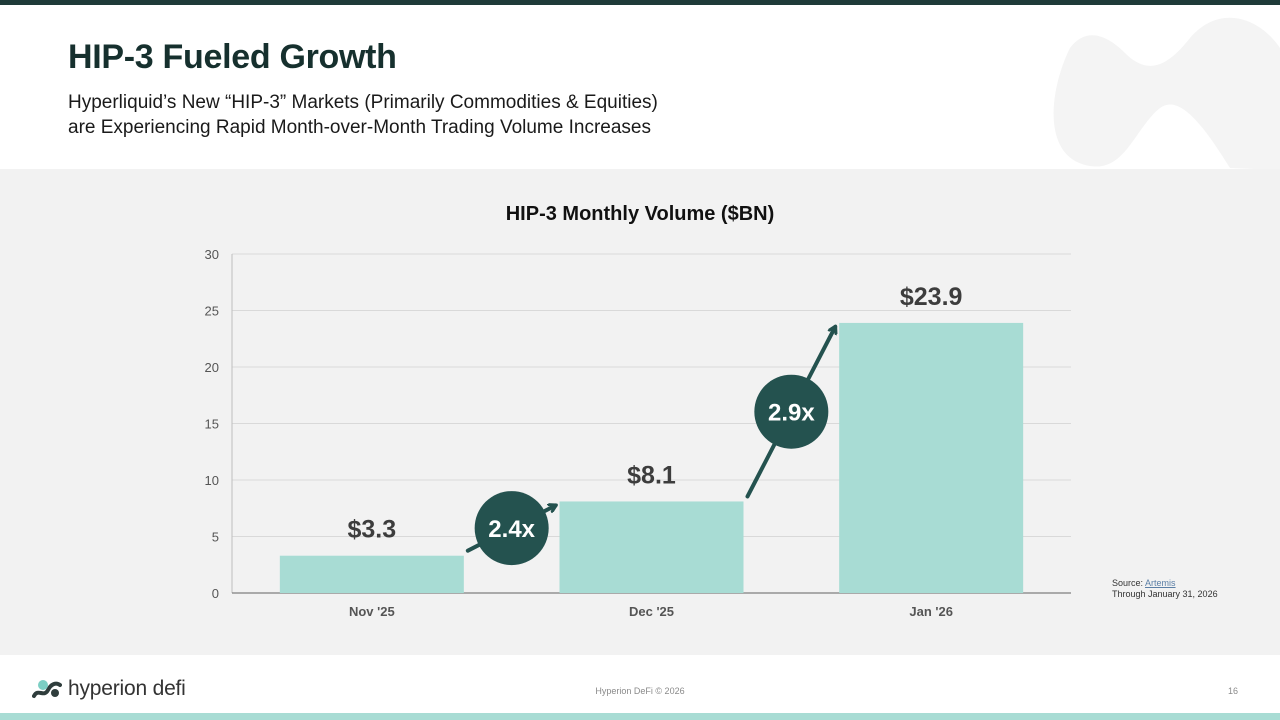 This screenshot has height=720, width=1280. Describe the element at coordinates (232, 57) in the screenshot. I see `slide-title: HIP-3 Fueled Growth` at that location.